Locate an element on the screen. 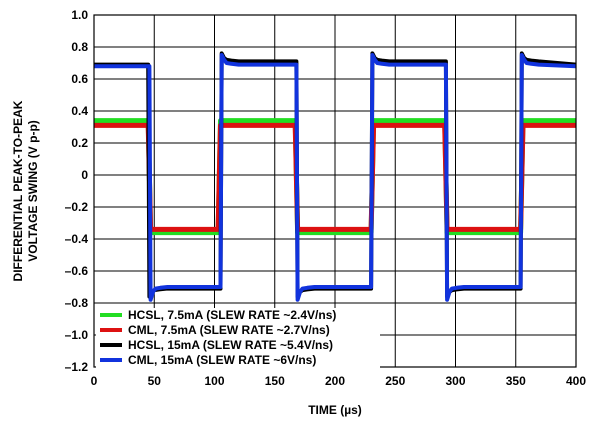 The width and height of the screenshot is (610, 446). x-tick-label: 0 is located at coordinates (94, 381).